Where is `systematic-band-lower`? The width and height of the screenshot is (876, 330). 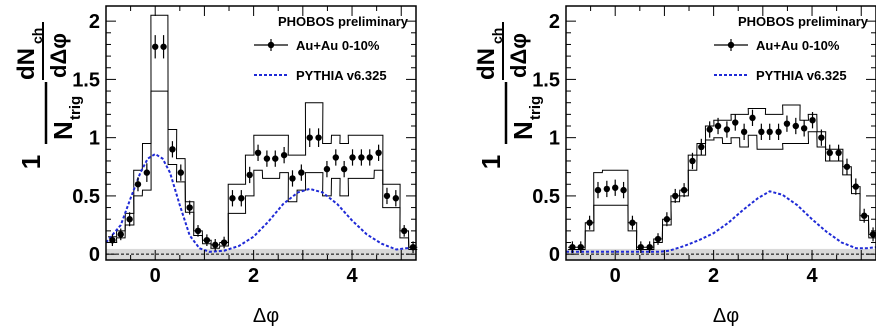 systematic-band-lower is located at coordinates (722, 190).